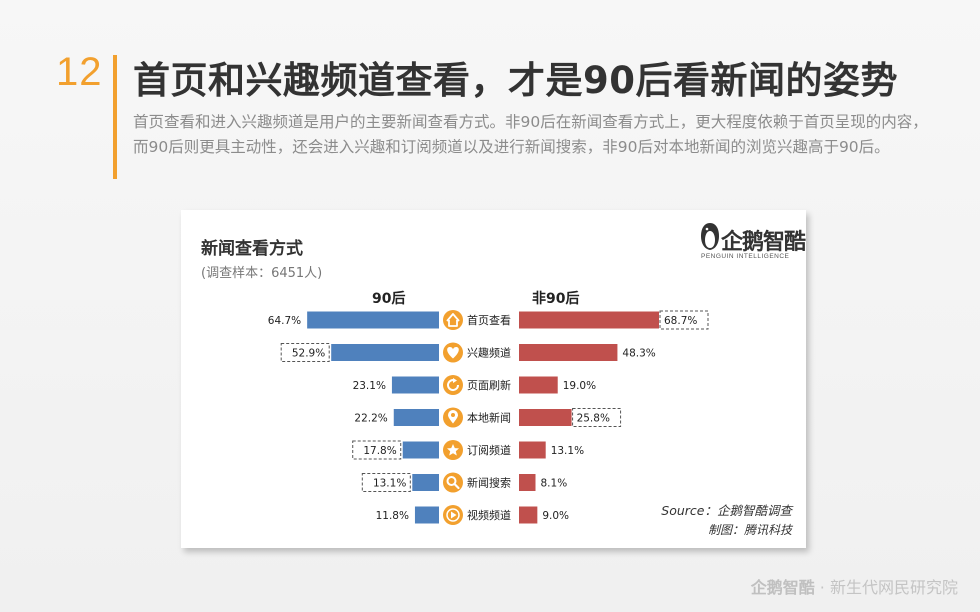 Image resolution: width=980 pixels, height=612 pixels. What do you see at coordinates (389, 299) in the screenshot?
I see `series-header-90s: 90后` at bounding box center [389, 299].